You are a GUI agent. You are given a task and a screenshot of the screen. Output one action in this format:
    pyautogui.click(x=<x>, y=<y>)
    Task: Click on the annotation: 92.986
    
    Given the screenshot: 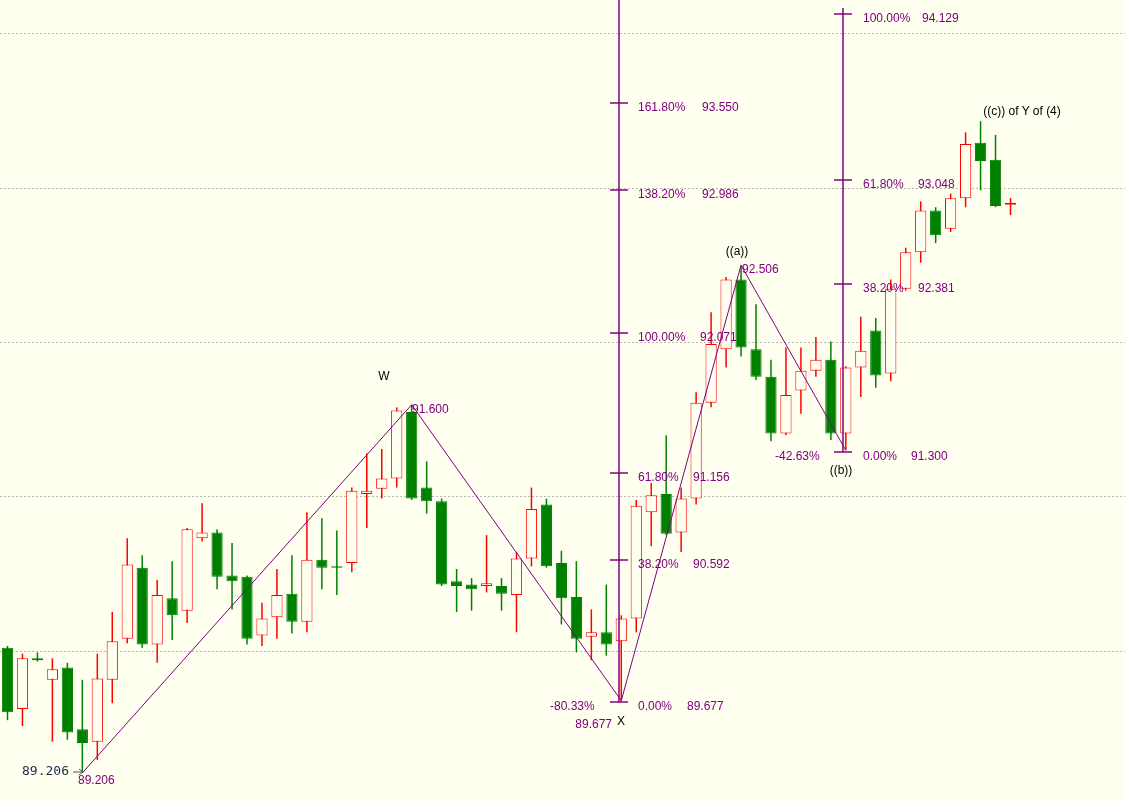 What is the action you would take?
    pyautogui.click(x=721, y=194)
    